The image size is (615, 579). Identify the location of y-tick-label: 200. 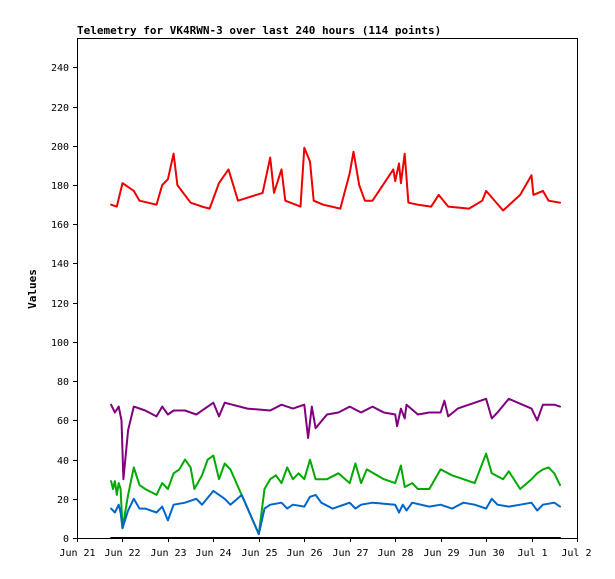
(60, 147).